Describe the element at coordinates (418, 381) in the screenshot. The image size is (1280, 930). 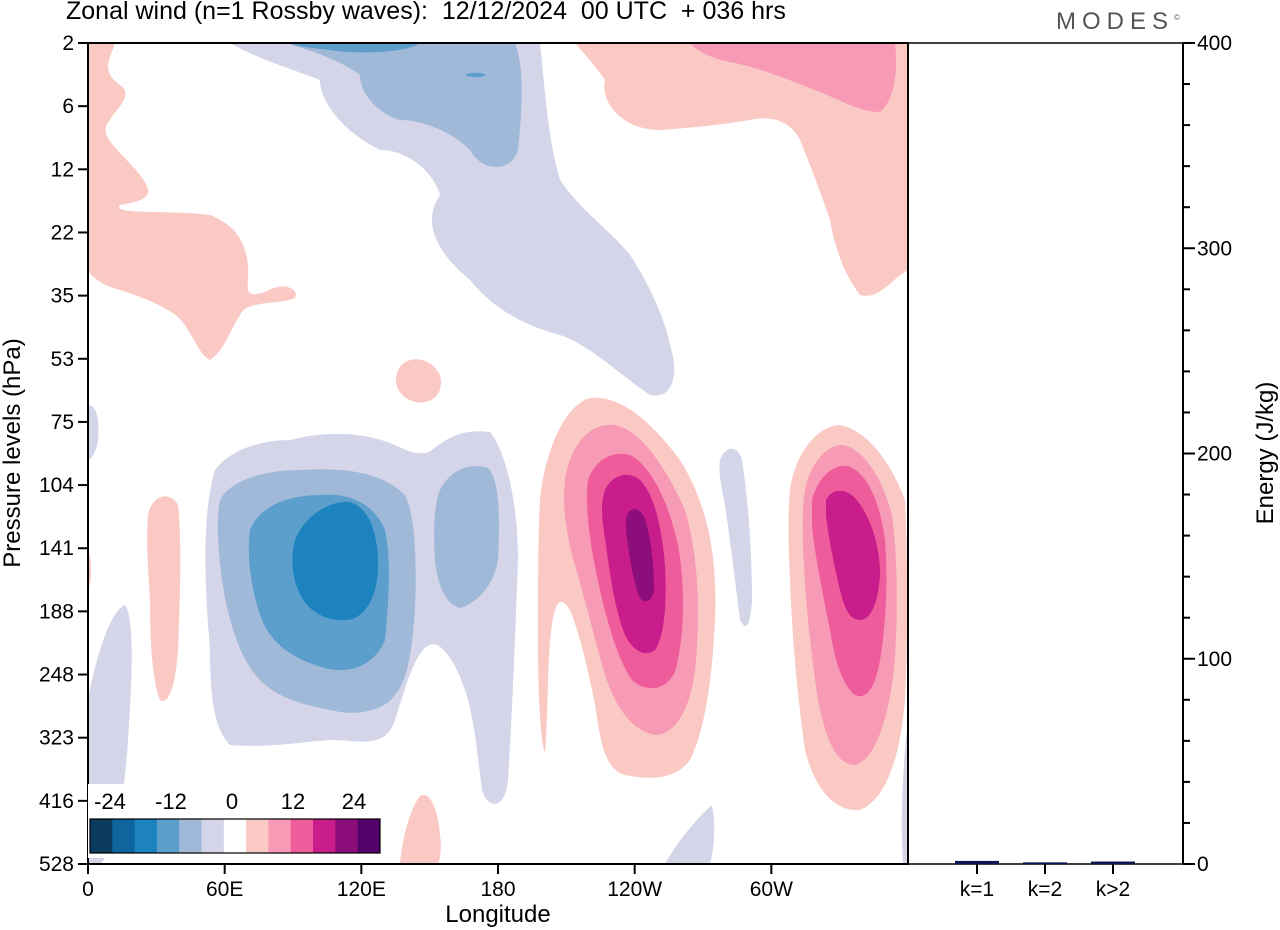
I see `contour-pos-mid-left` at that location.